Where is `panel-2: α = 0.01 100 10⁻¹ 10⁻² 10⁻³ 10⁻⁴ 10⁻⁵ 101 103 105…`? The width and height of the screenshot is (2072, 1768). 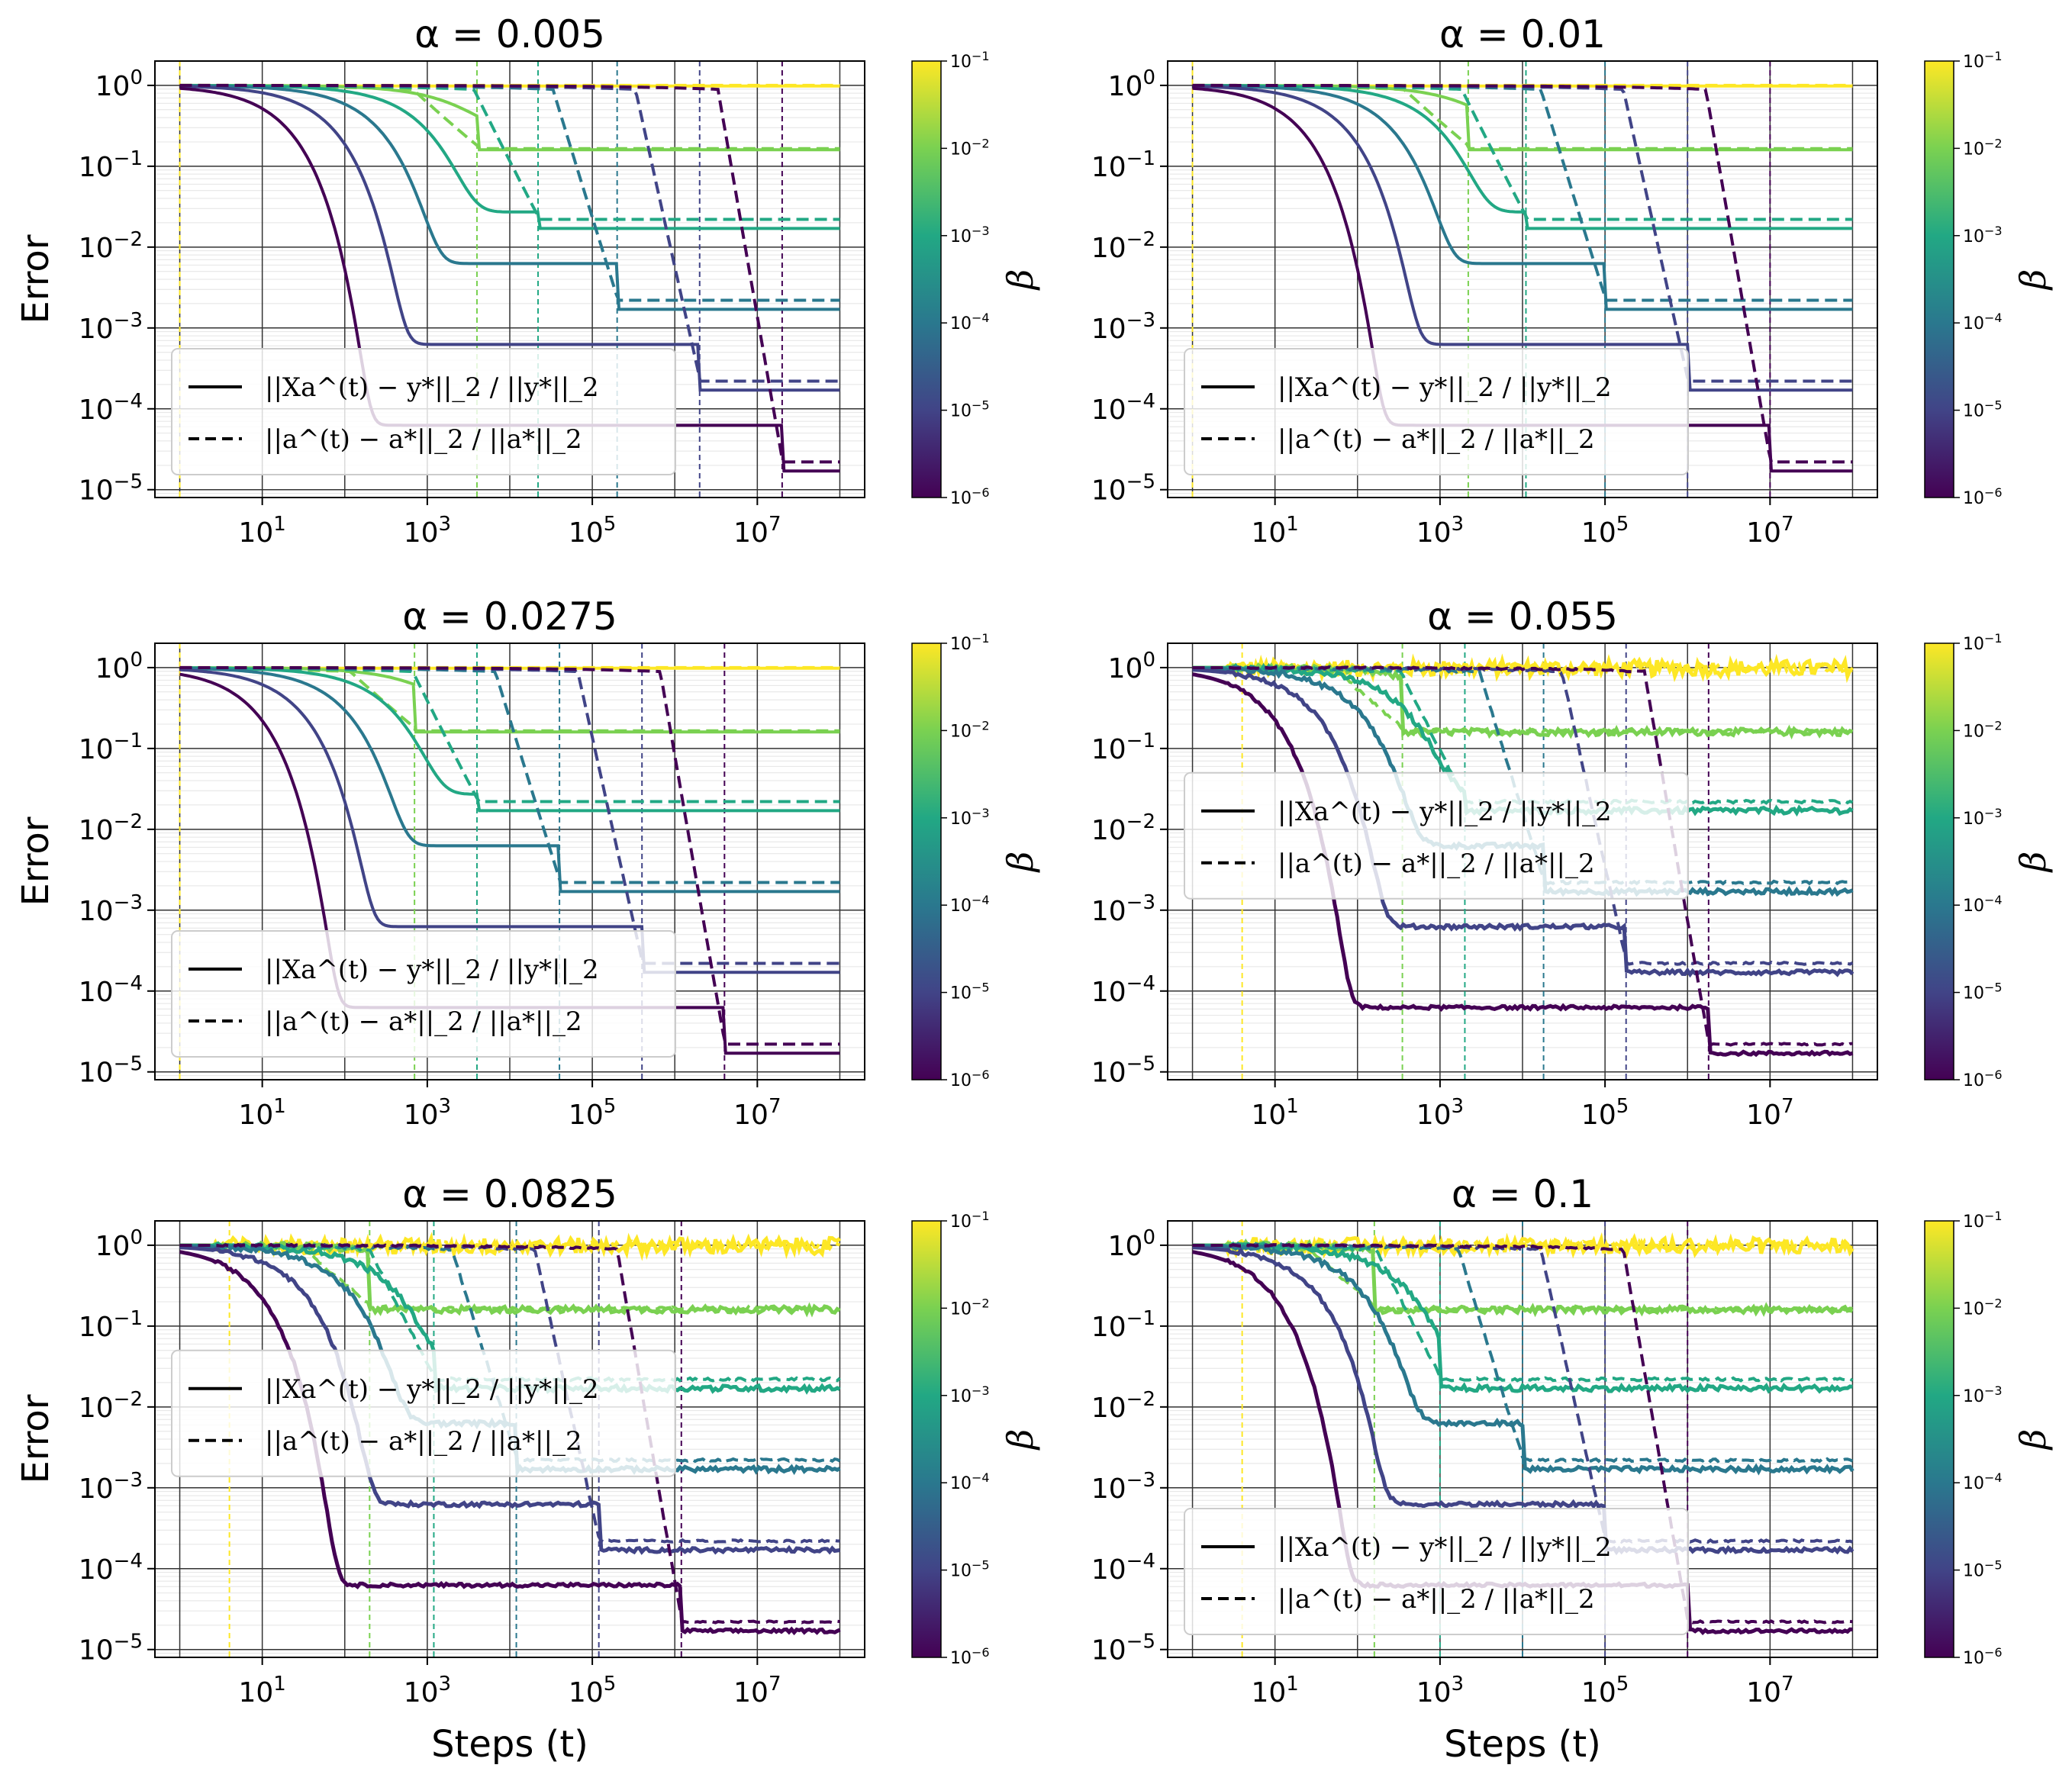
panel-2: α = 0.01 100 10⁻¹ 10⁻² 10⁻³ 10⁻⁴ 10⁻⁵ 101 103 105… is located at coordinates (1573, 280).